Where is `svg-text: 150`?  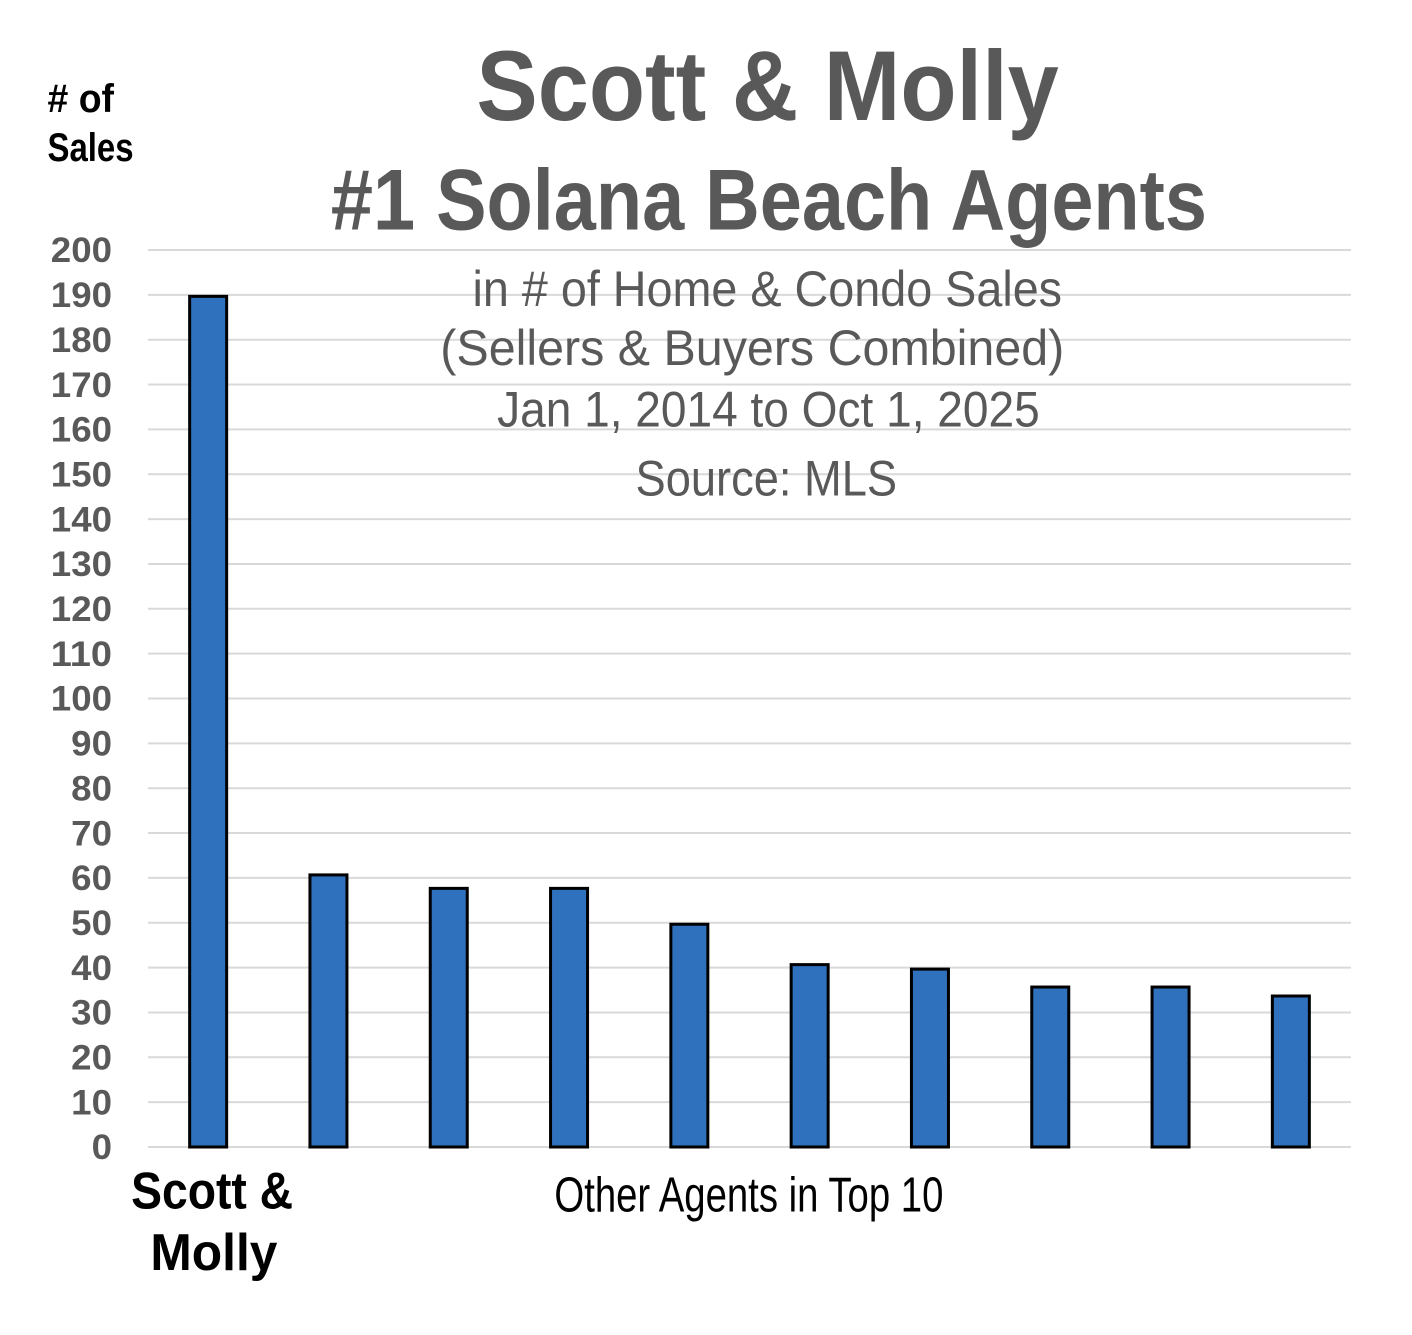 svg-text: 150 is located at coordinates (81, 474).